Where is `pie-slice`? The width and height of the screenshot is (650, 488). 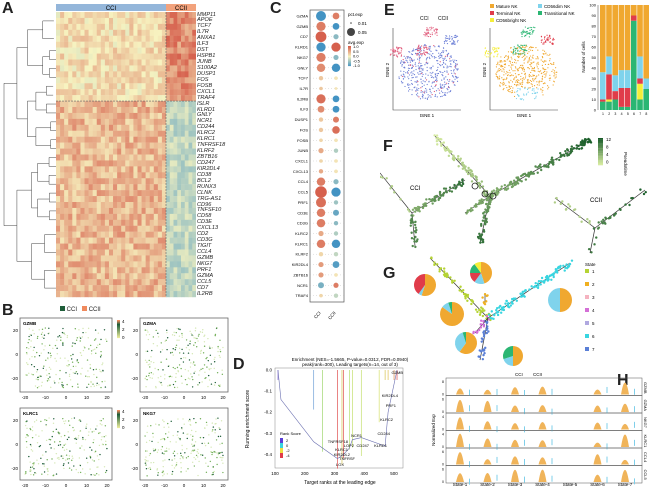 pie-slice is located at coordinates (419, 284).